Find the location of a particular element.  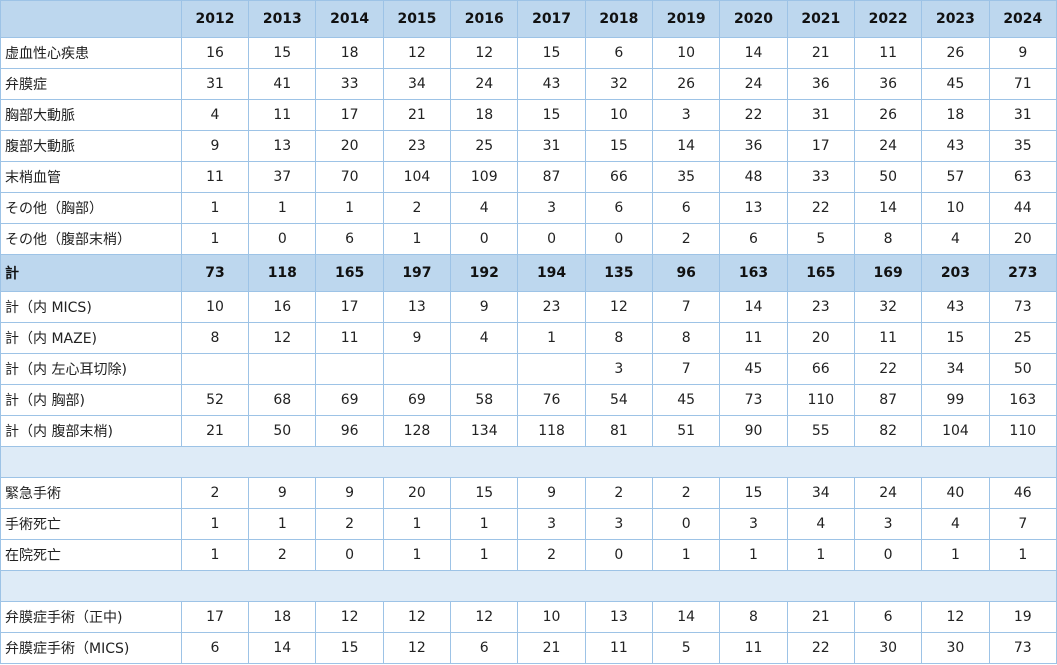

table-cell: 16 is located at coordinates (282, 307).